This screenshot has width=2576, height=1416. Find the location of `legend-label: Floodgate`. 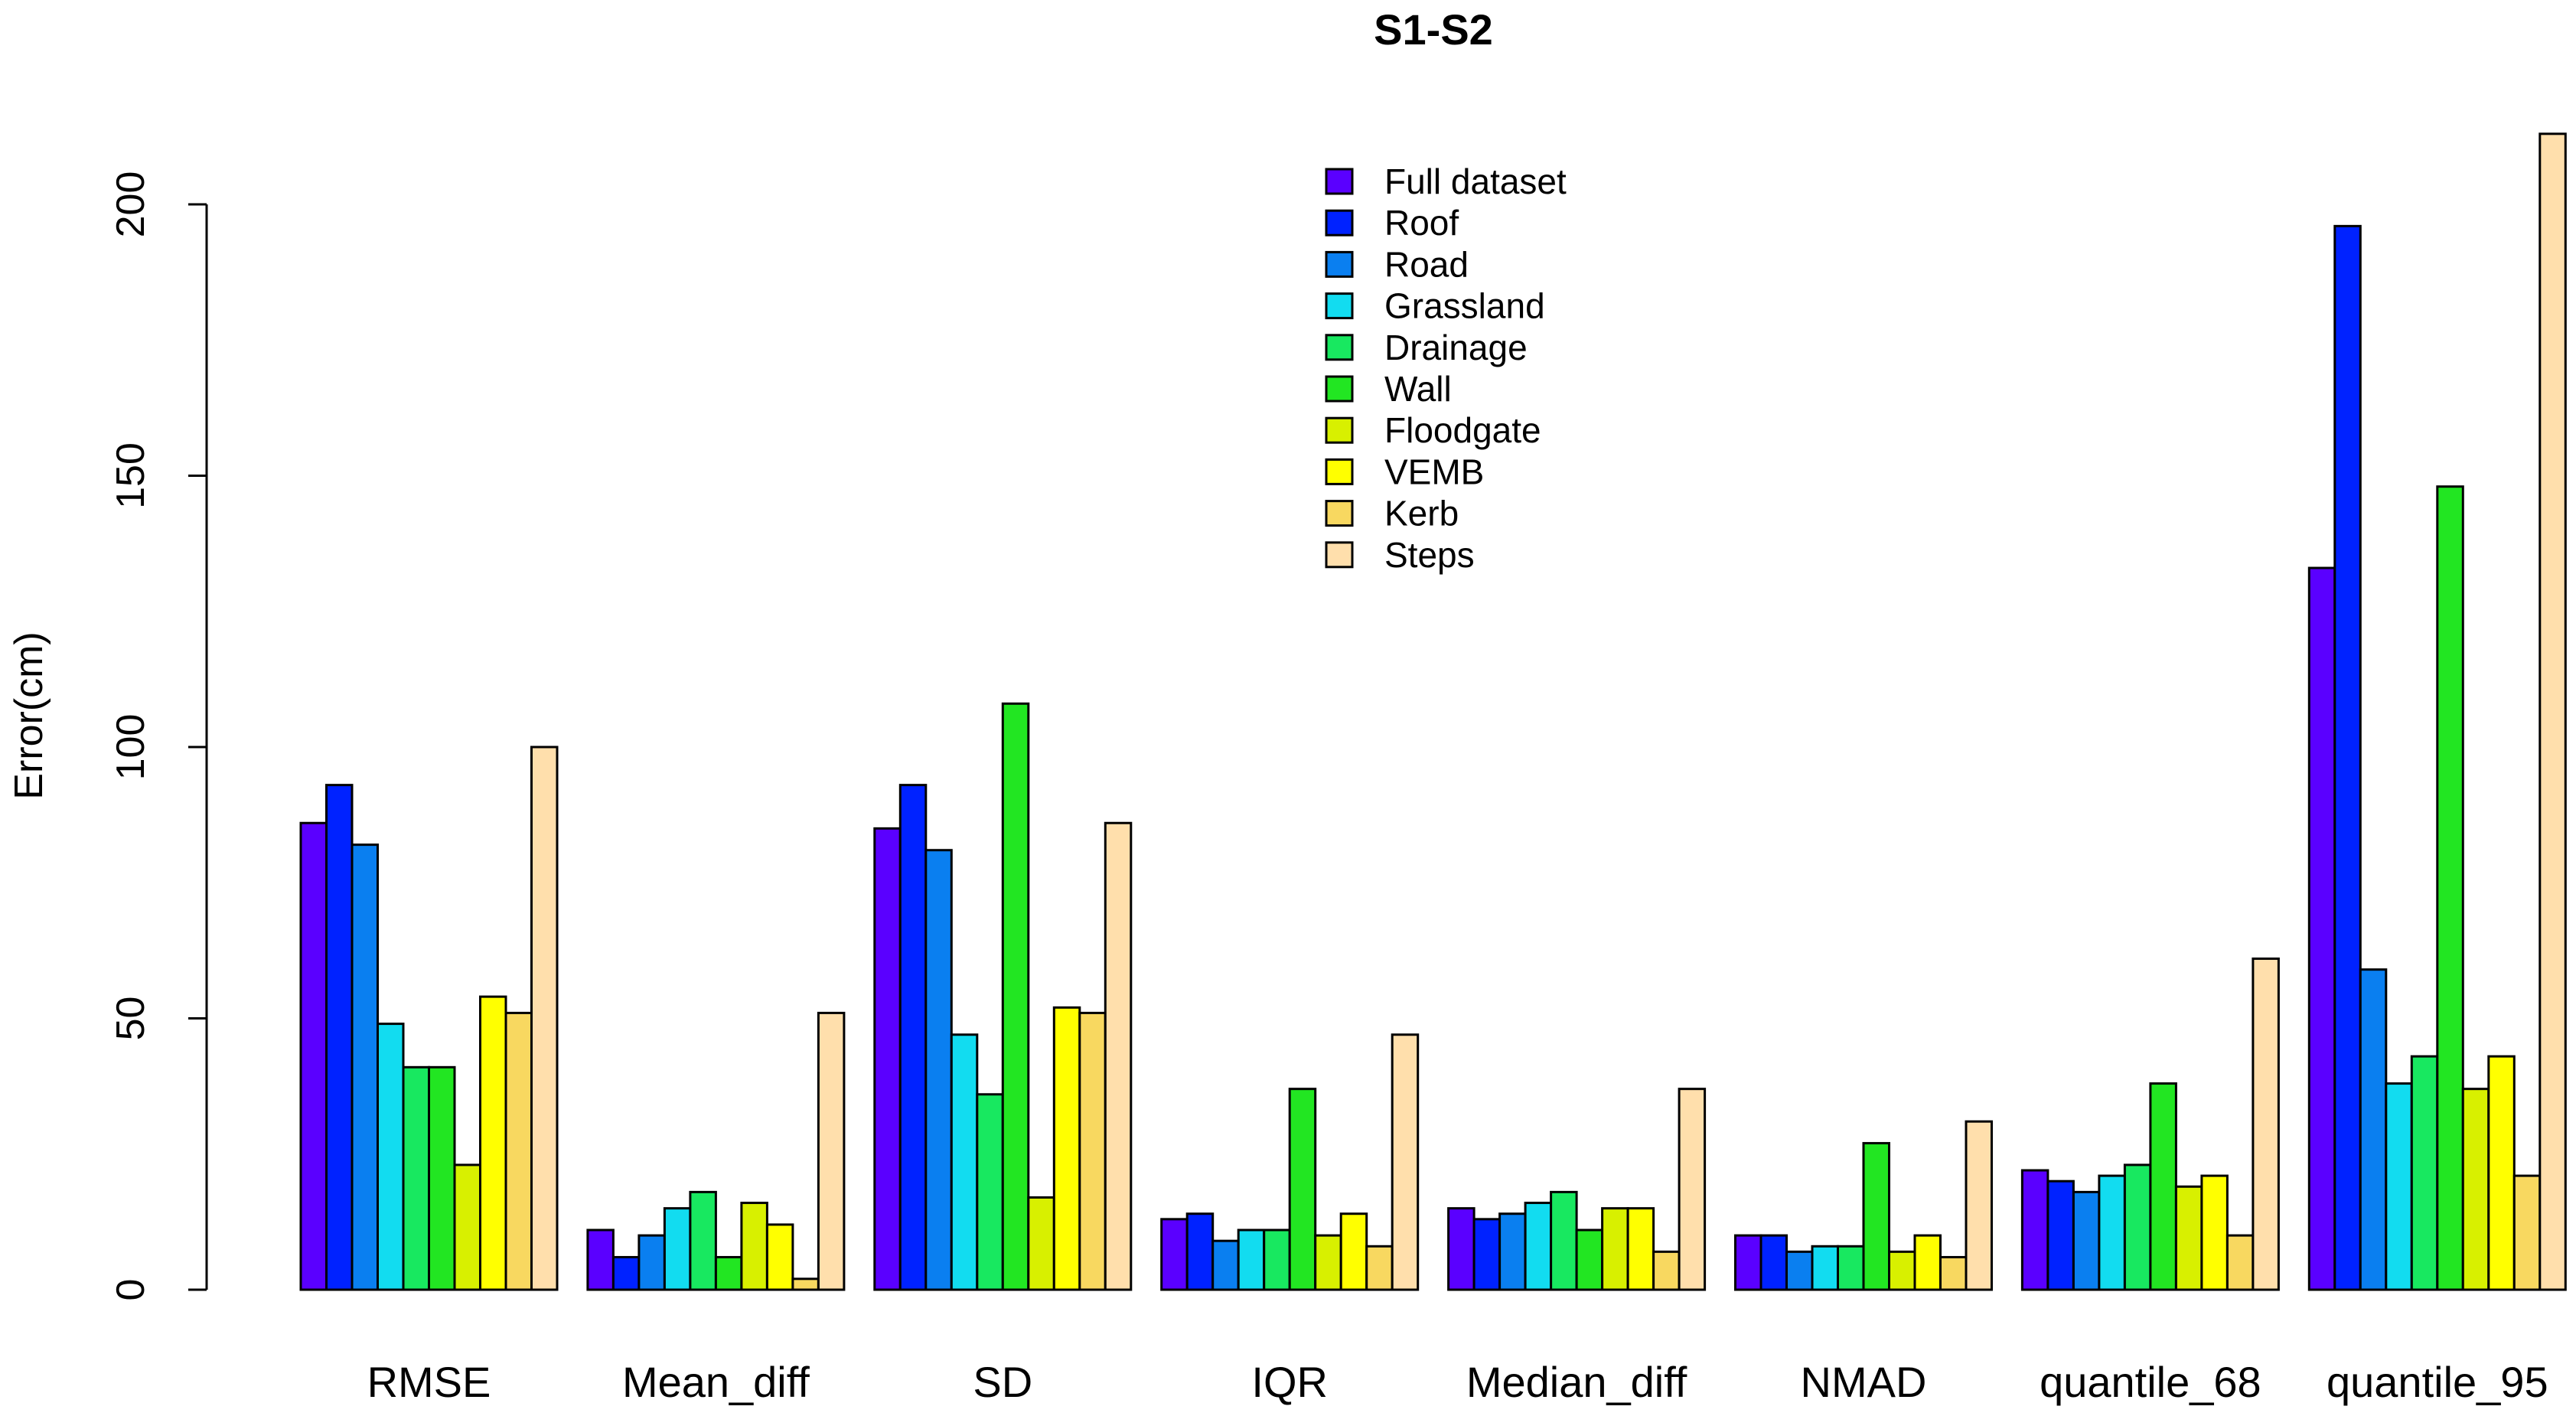

legend-label: Floodgate is located at coordinates (1462, 430).